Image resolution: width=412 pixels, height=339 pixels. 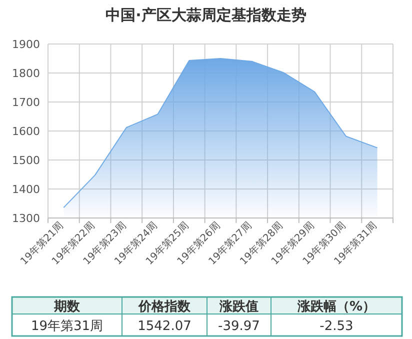 What do you see at coordinates (26, 102) in the screenshot?
I see `y-tick-label: 1700` at bounding box center [26, 102].